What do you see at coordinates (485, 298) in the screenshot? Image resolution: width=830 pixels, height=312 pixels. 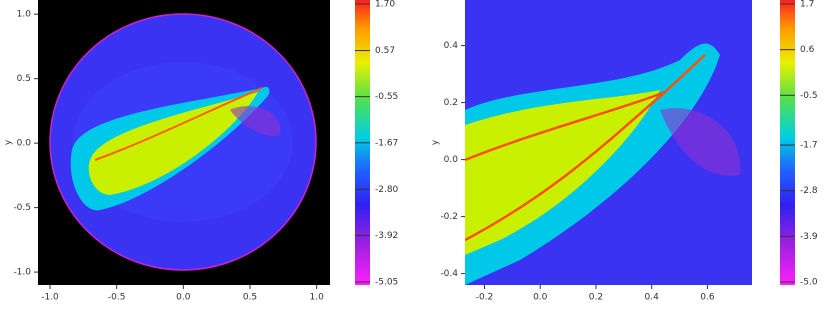 I see `x-tick-label: -0.2` at bounding box center [485, 298].